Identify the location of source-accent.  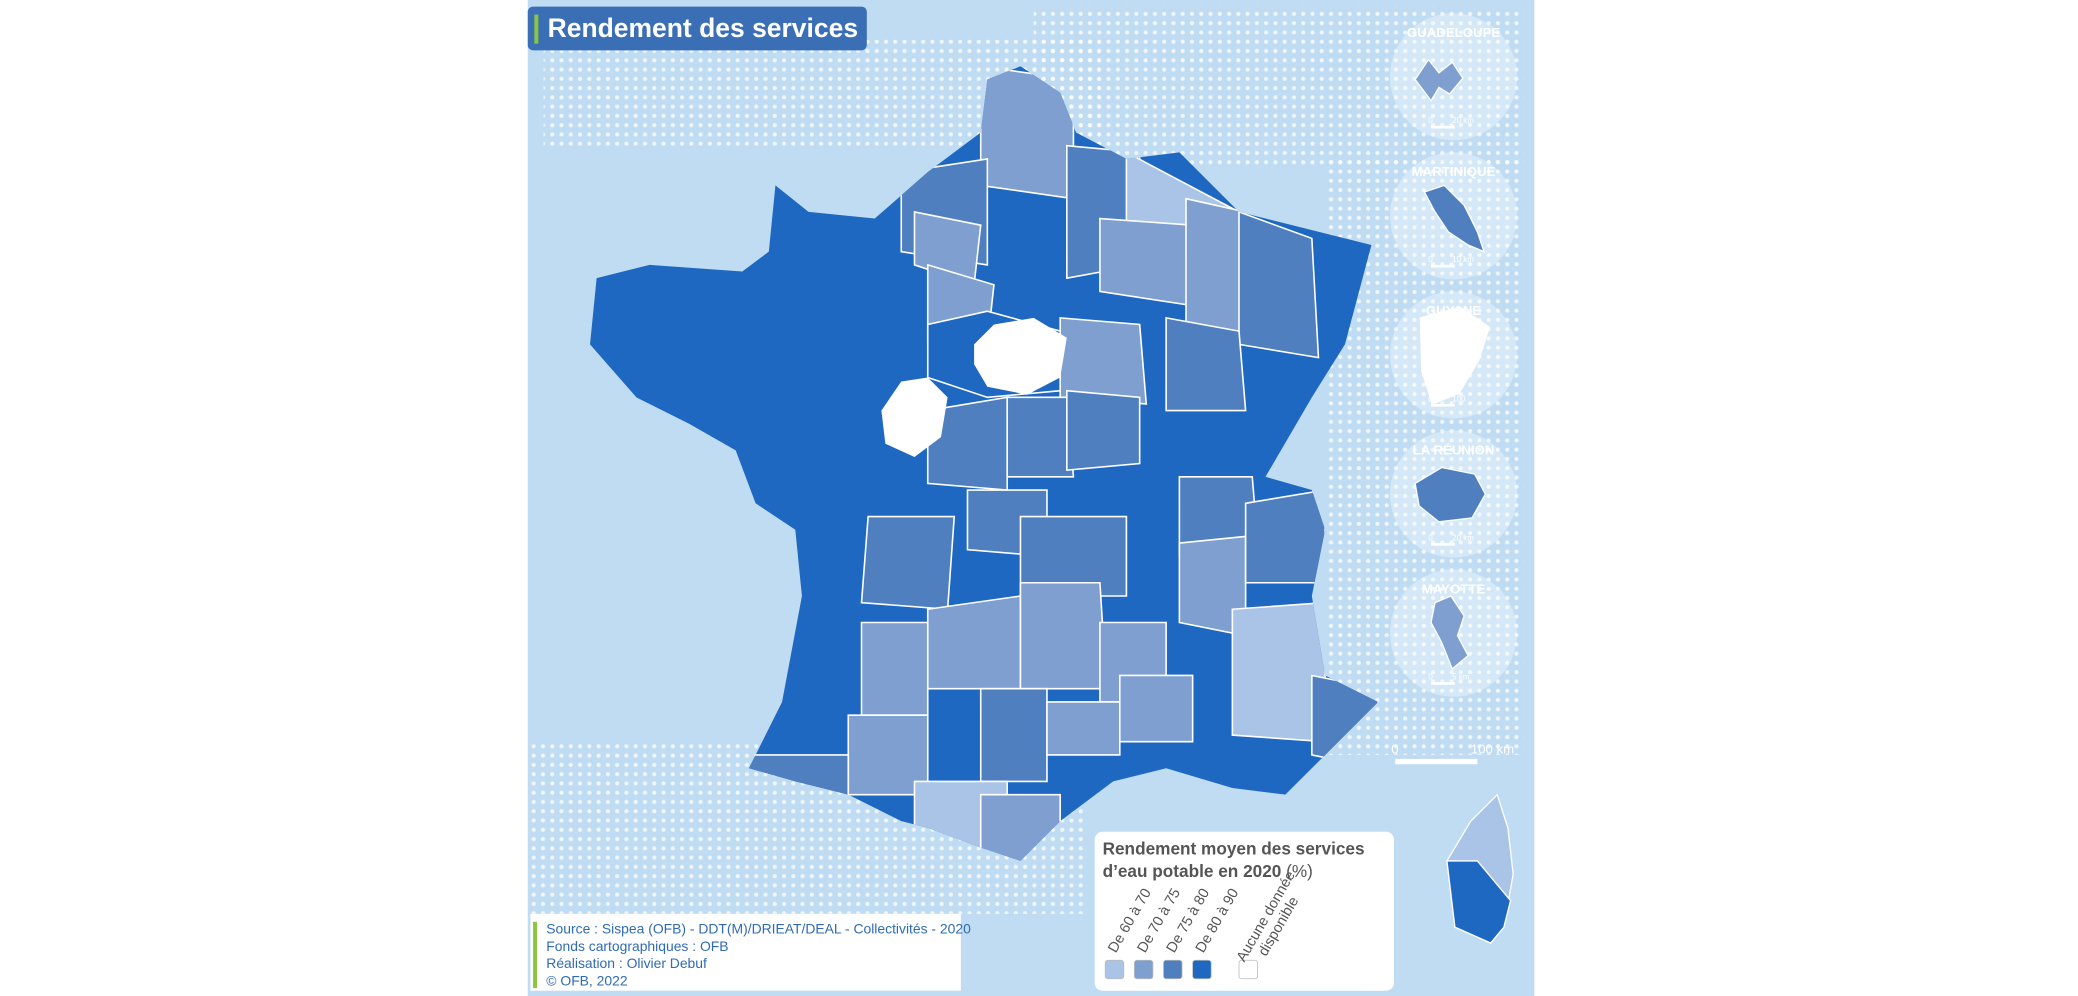
(535, 955).